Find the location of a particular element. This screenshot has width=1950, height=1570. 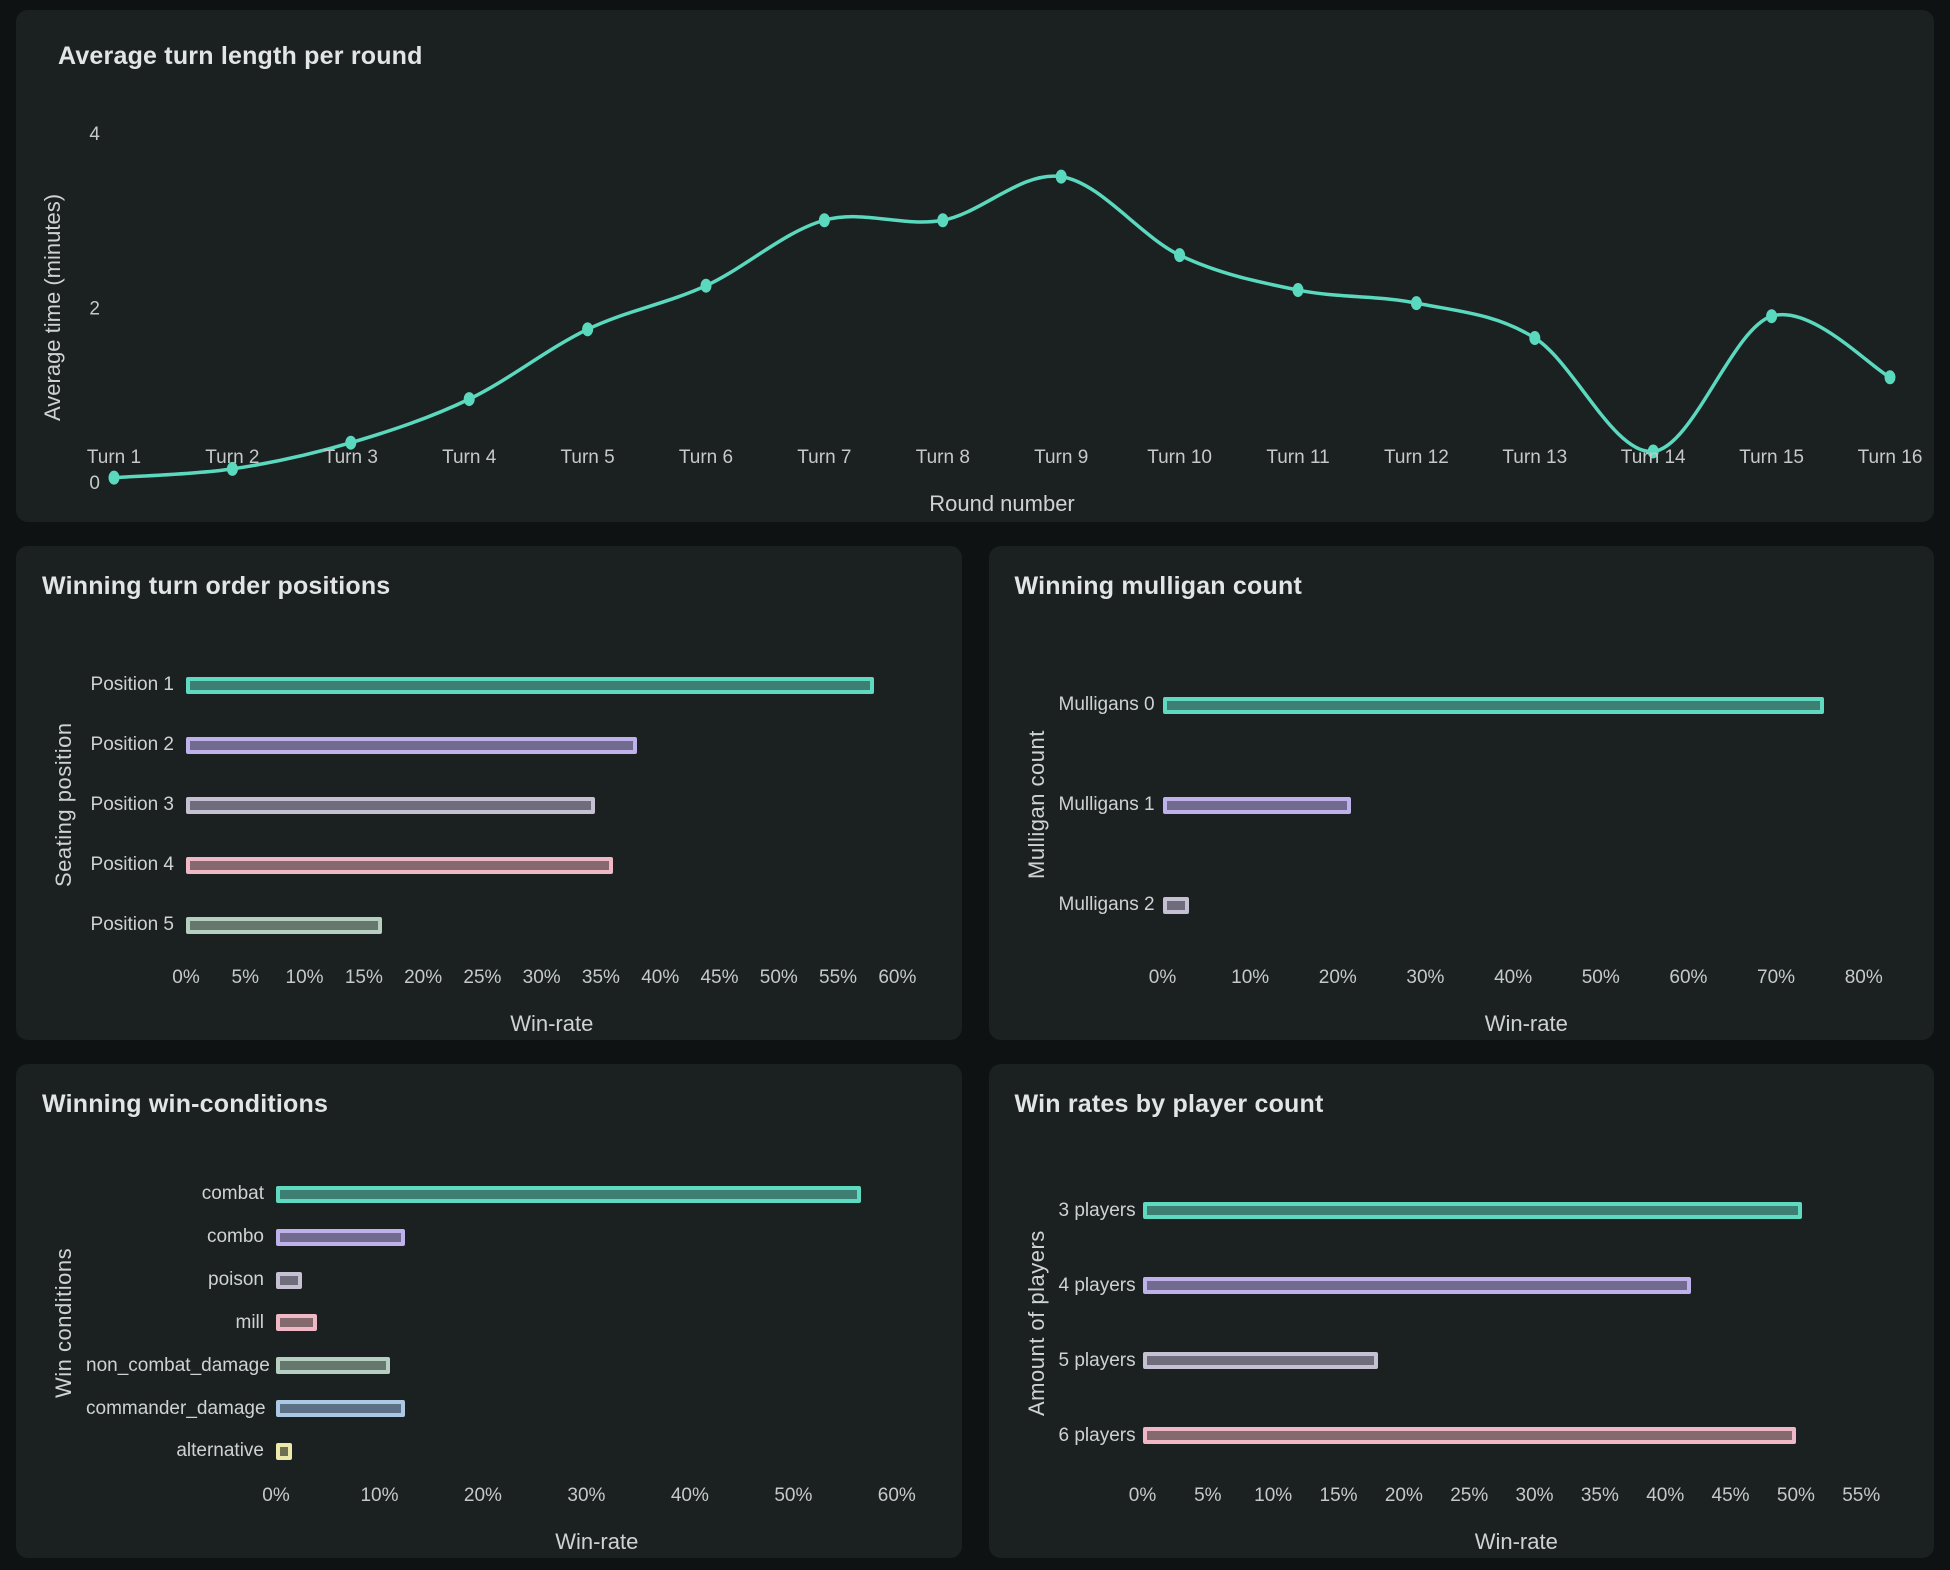

bar-row: mill is located at coordinates (512, 1323).